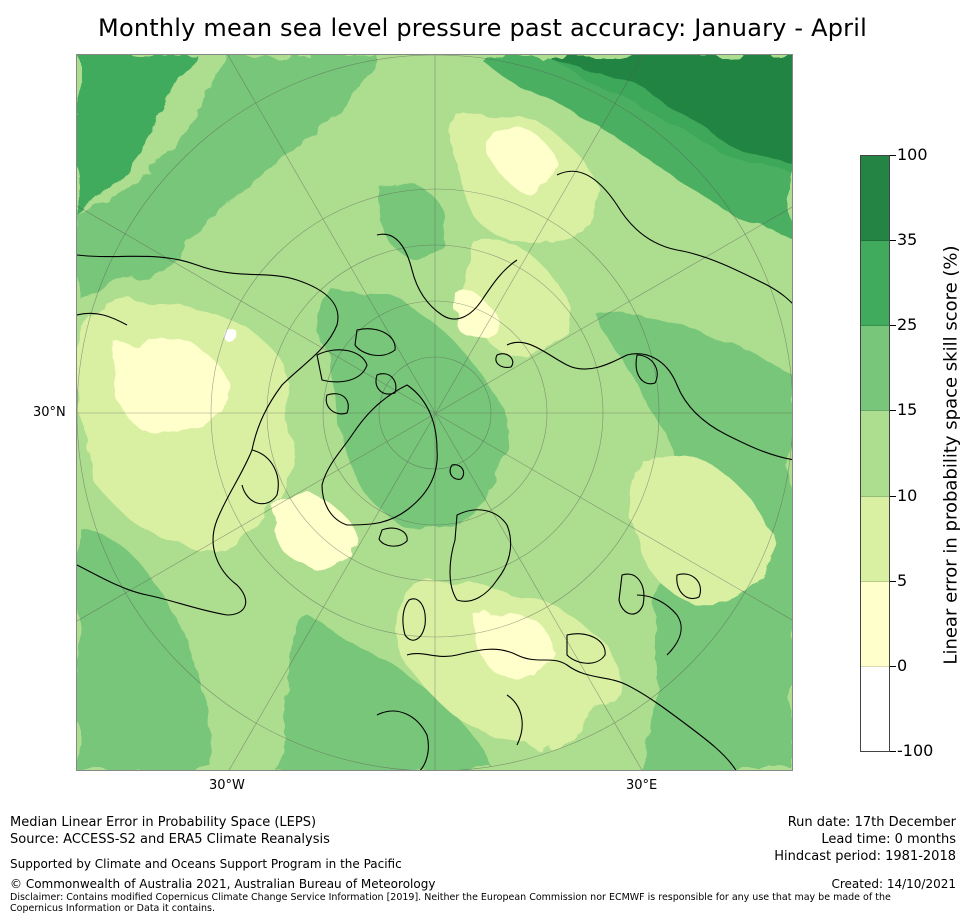  Describe the element at coordinates (907, 410) in the screenshot. I see `colorbar-tick-label: 15` at that location.